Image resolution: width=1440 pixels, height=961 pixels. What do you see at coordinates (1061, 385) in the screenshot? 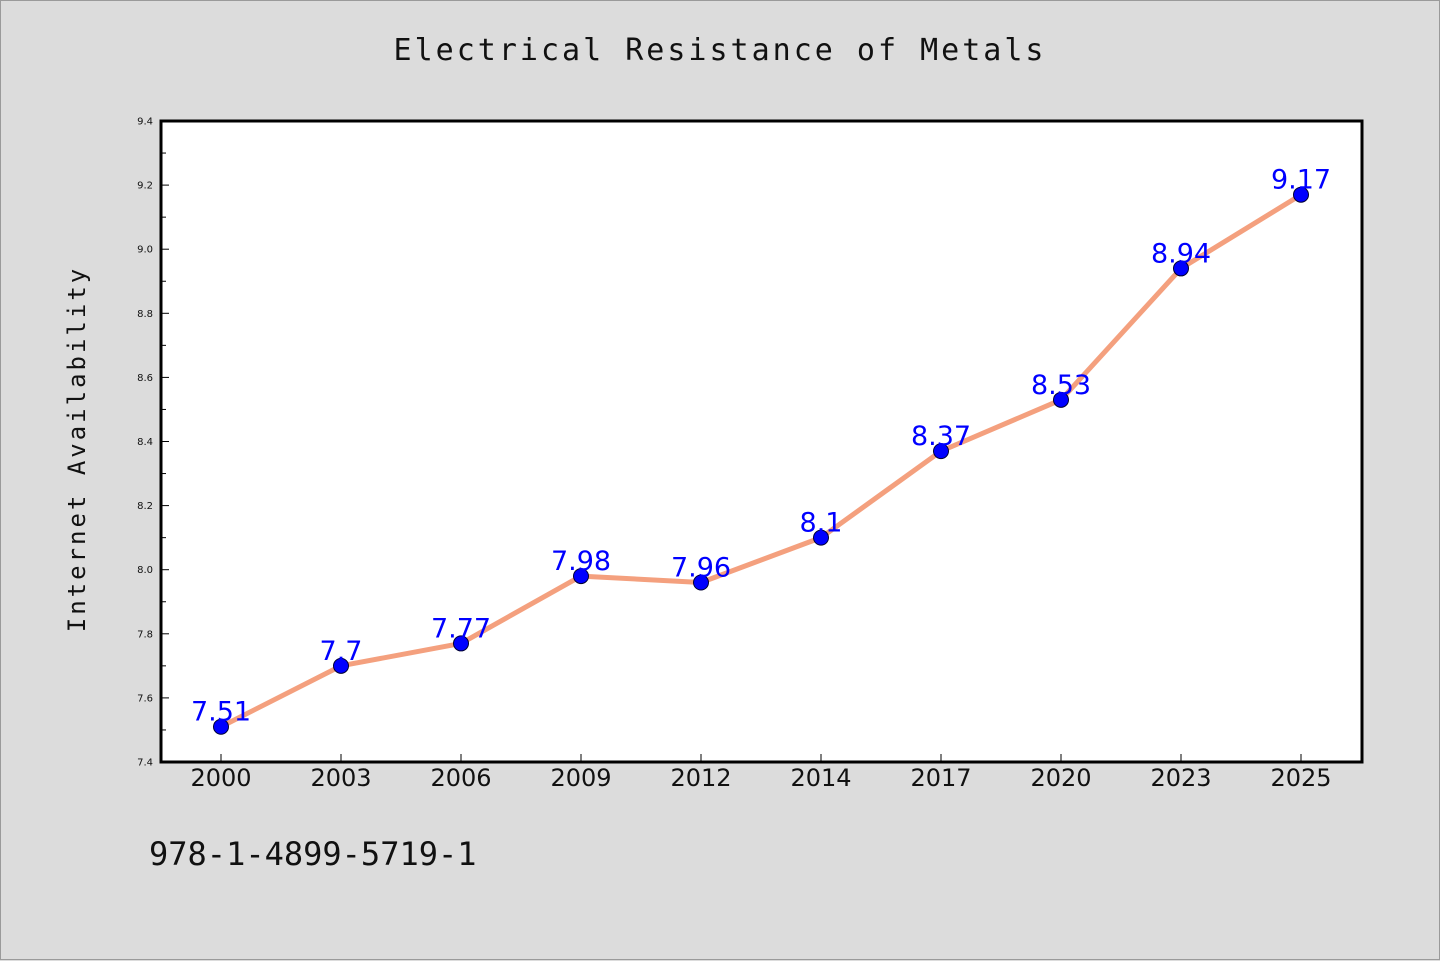
I see `data-label: 8.53` at bounding box center [1061, 385].